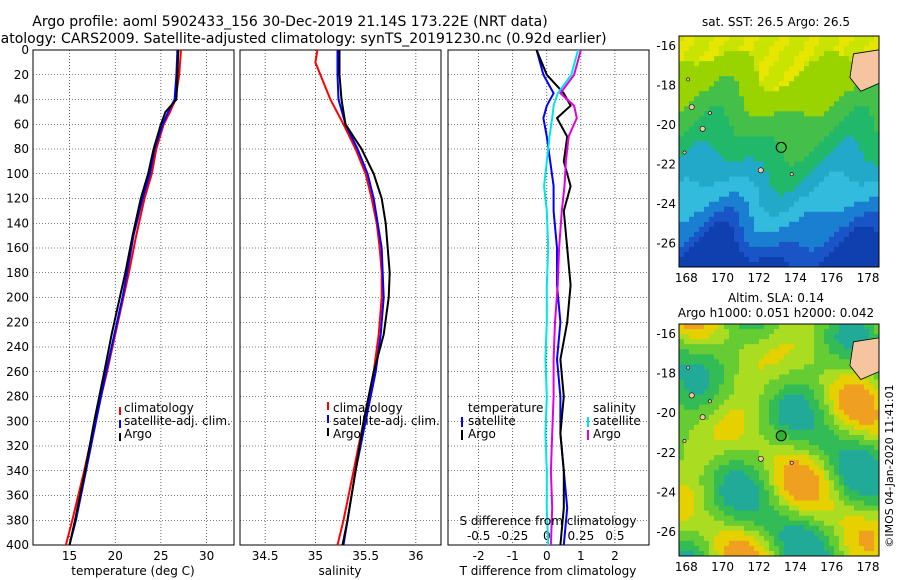 This screenshot has width=900, height=580. What do you see at coordinates (548, 521) in the screenshot?
I see `s-difference-xlabel: S difference from climatology` at bounding box center [548, 521].